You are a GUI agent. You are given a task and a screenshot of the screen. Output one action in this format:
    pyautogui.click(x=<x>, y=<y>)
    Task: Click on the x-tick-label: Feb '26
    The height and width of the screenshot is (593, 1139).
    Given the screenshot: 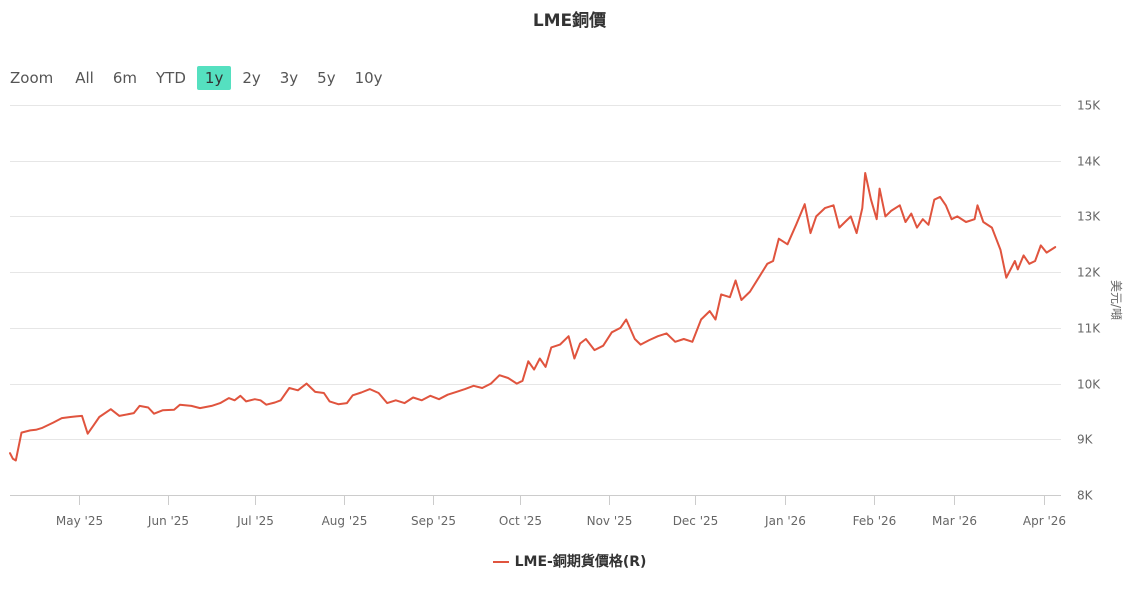 What is the action you would take?
    pyautogui.click(x=875, y=521)
    